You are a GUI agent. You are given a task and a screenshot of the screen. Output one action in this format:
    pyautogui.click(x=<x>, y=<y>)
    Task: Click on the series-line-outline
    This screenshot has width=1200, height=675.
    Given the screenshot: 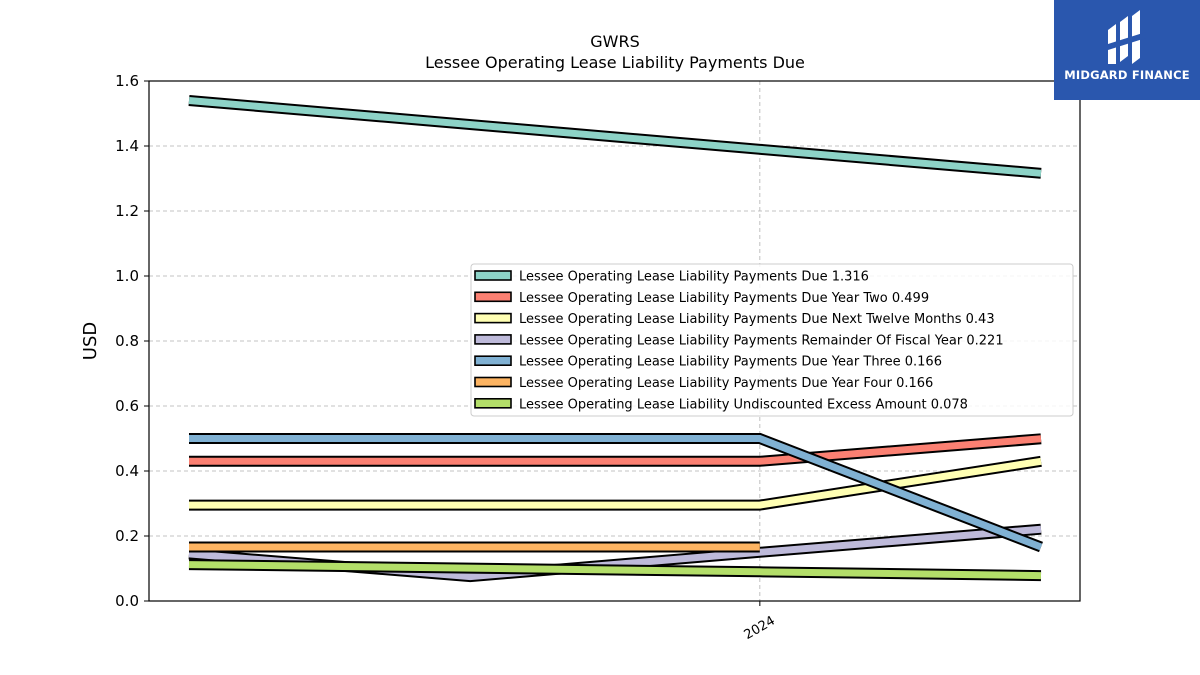 What is the action you would take?
    pyautogui.click(x=616, y=493)
    